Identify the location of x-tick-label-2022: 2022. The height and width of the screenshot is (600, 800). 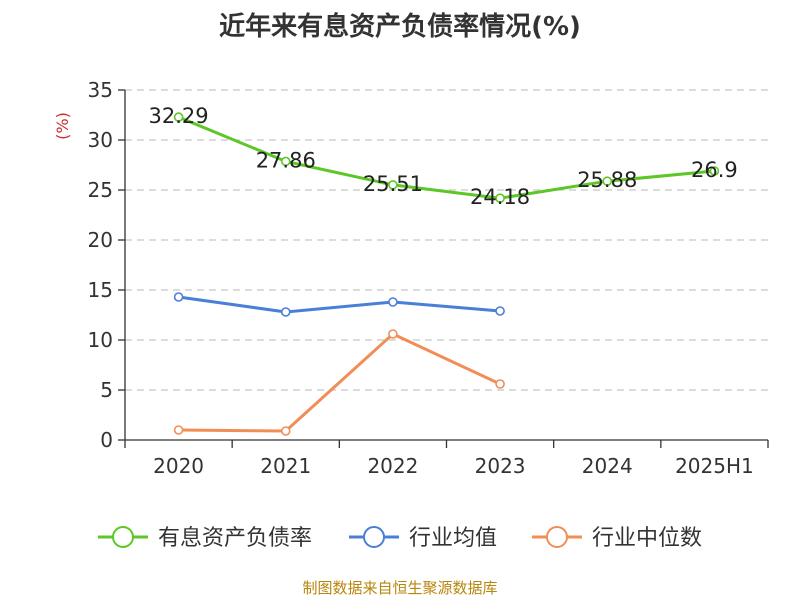
(392, 466).